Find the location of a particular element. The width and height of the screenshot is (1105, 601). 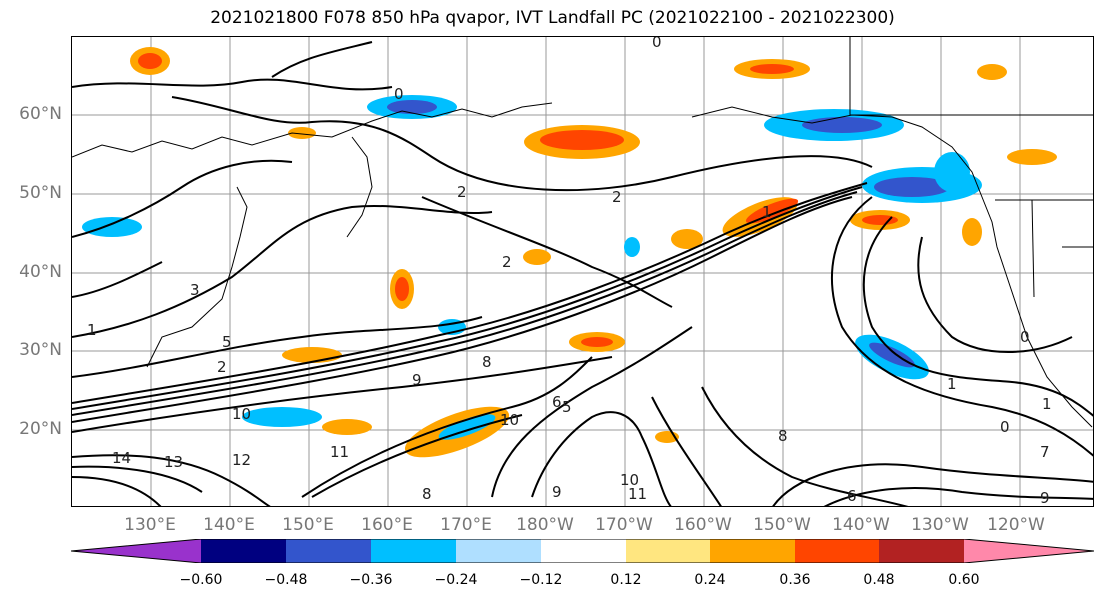

contour-label: 12 is located at coordinates (241, 460).